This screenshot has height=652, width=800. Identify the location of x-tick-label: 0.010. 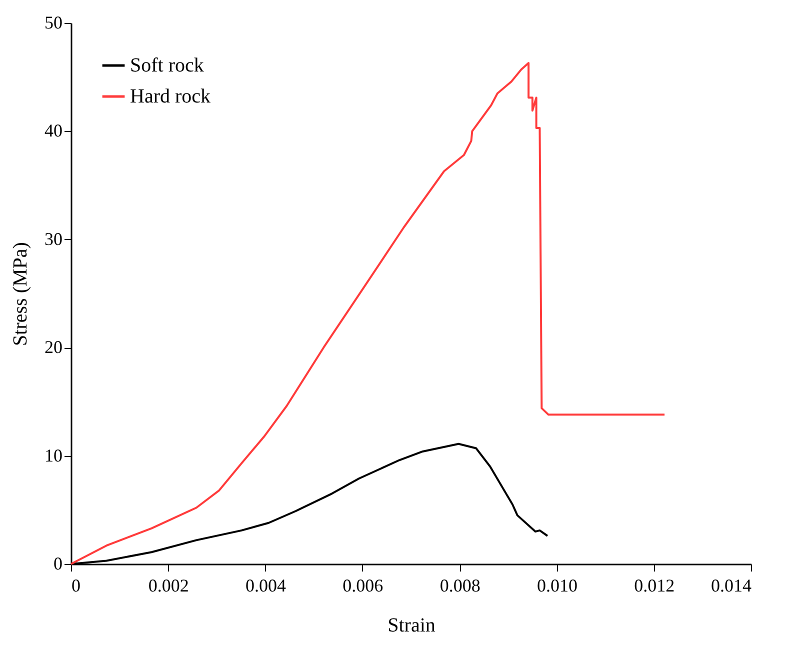
(557, 586).